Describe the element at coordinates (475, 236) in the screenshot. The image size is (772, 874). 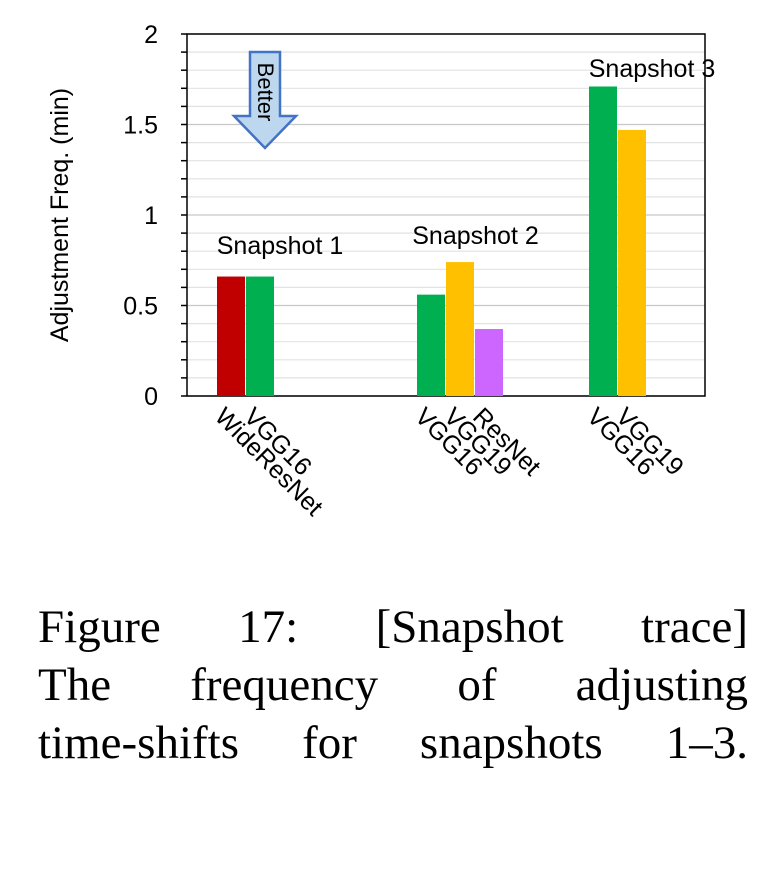
I see `group-label: Snapshot 2` at that location.